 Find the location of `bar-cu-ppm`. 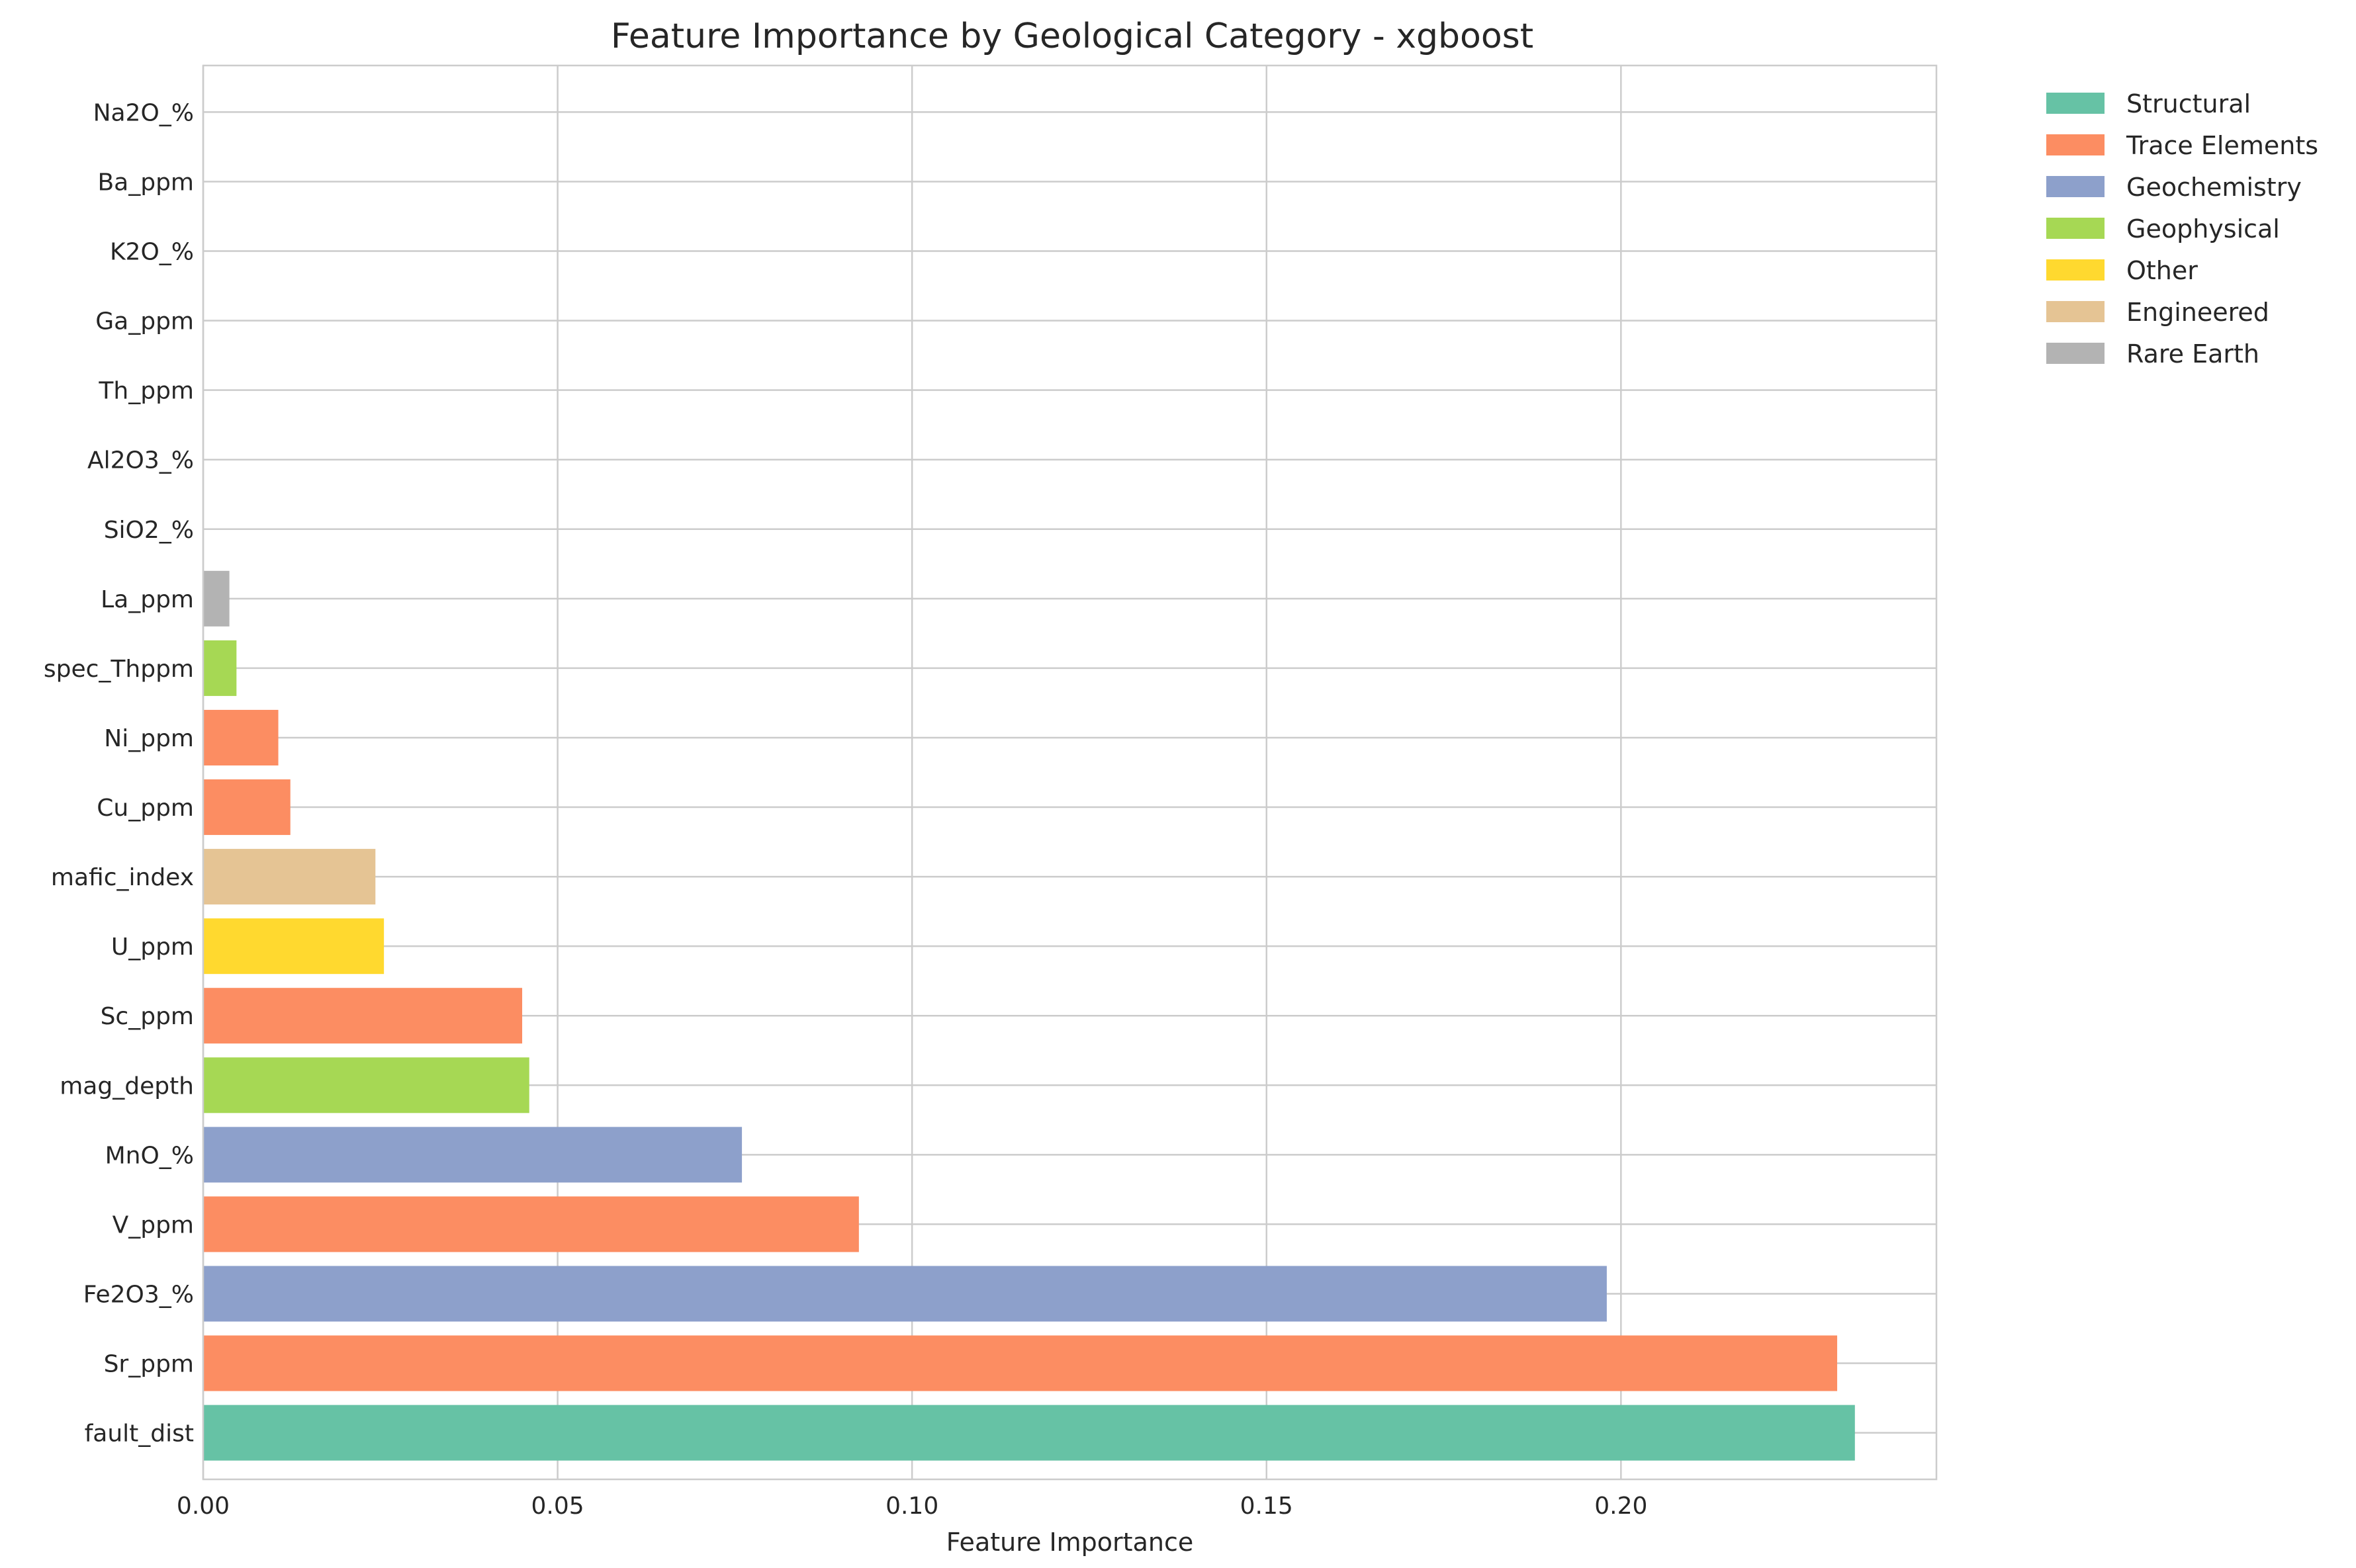

bar-cu-ppm is located at coordinates (247, 808).